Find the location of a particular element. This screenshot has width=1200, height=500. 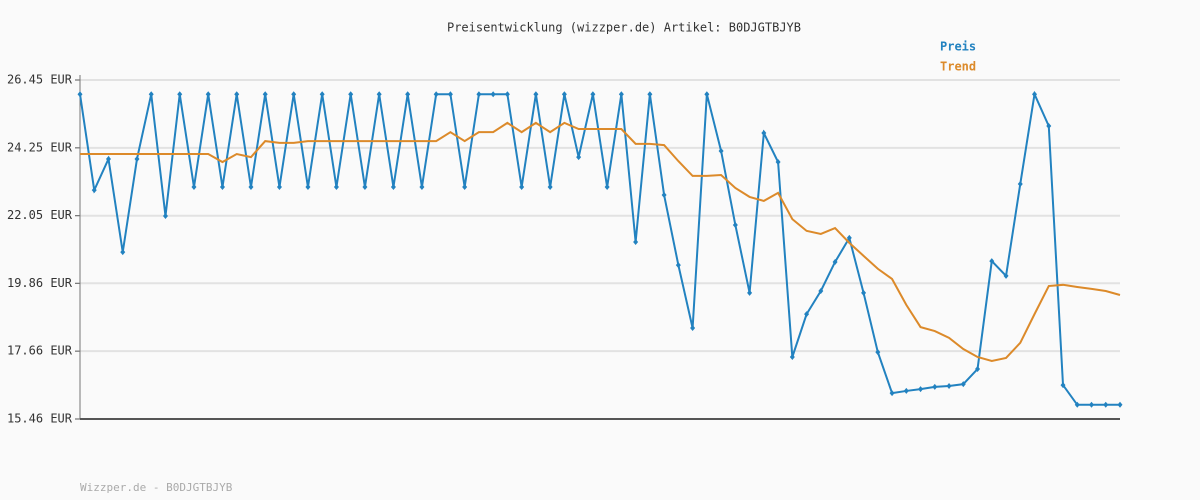

y-tick-label: 17.66 EUR is located at coordinates (40, 351).